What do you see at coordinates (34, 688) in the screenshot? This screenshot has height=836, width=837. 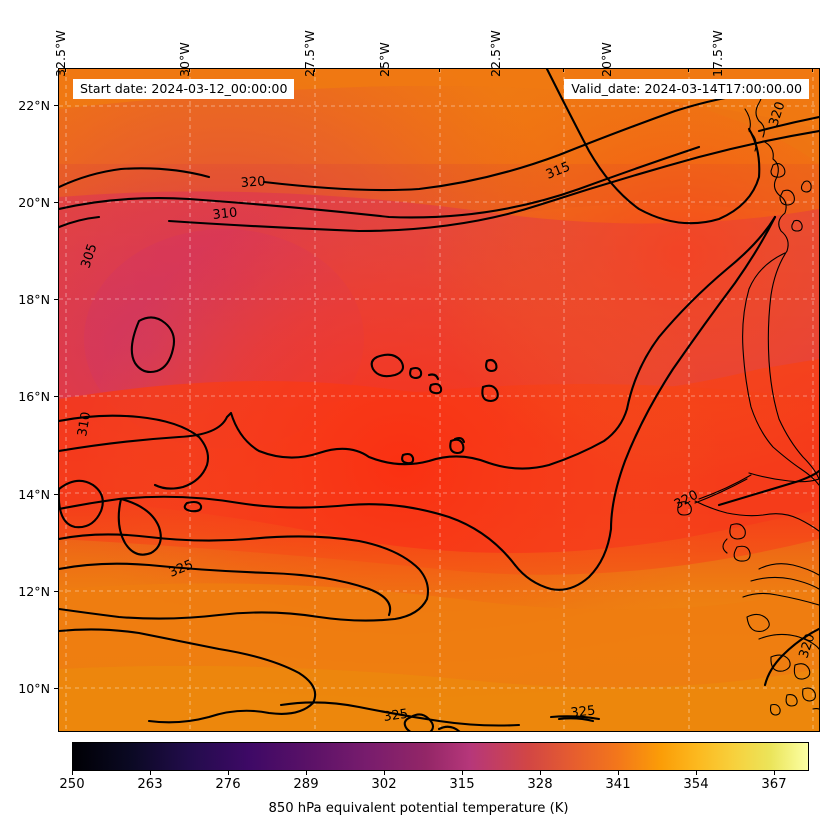 I see `lat-tick-label: 10°N` at bounding box center [34, 688].